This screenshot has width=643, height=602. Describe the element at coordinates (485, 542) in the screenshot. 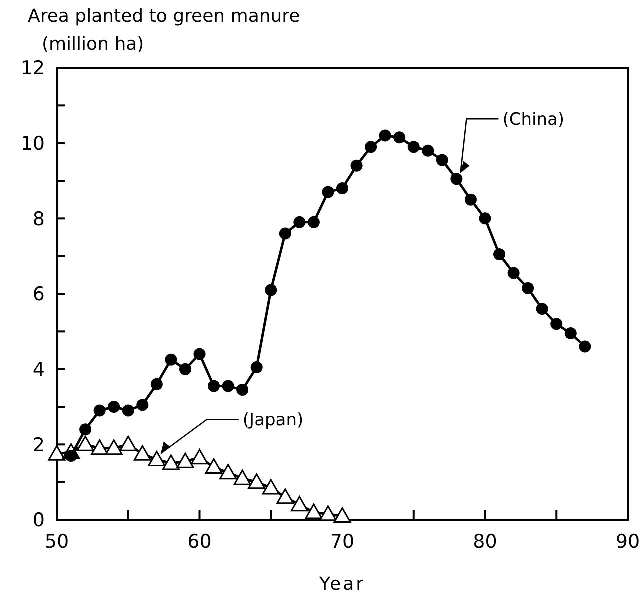

I see `x-tick-label: 80` at that location.